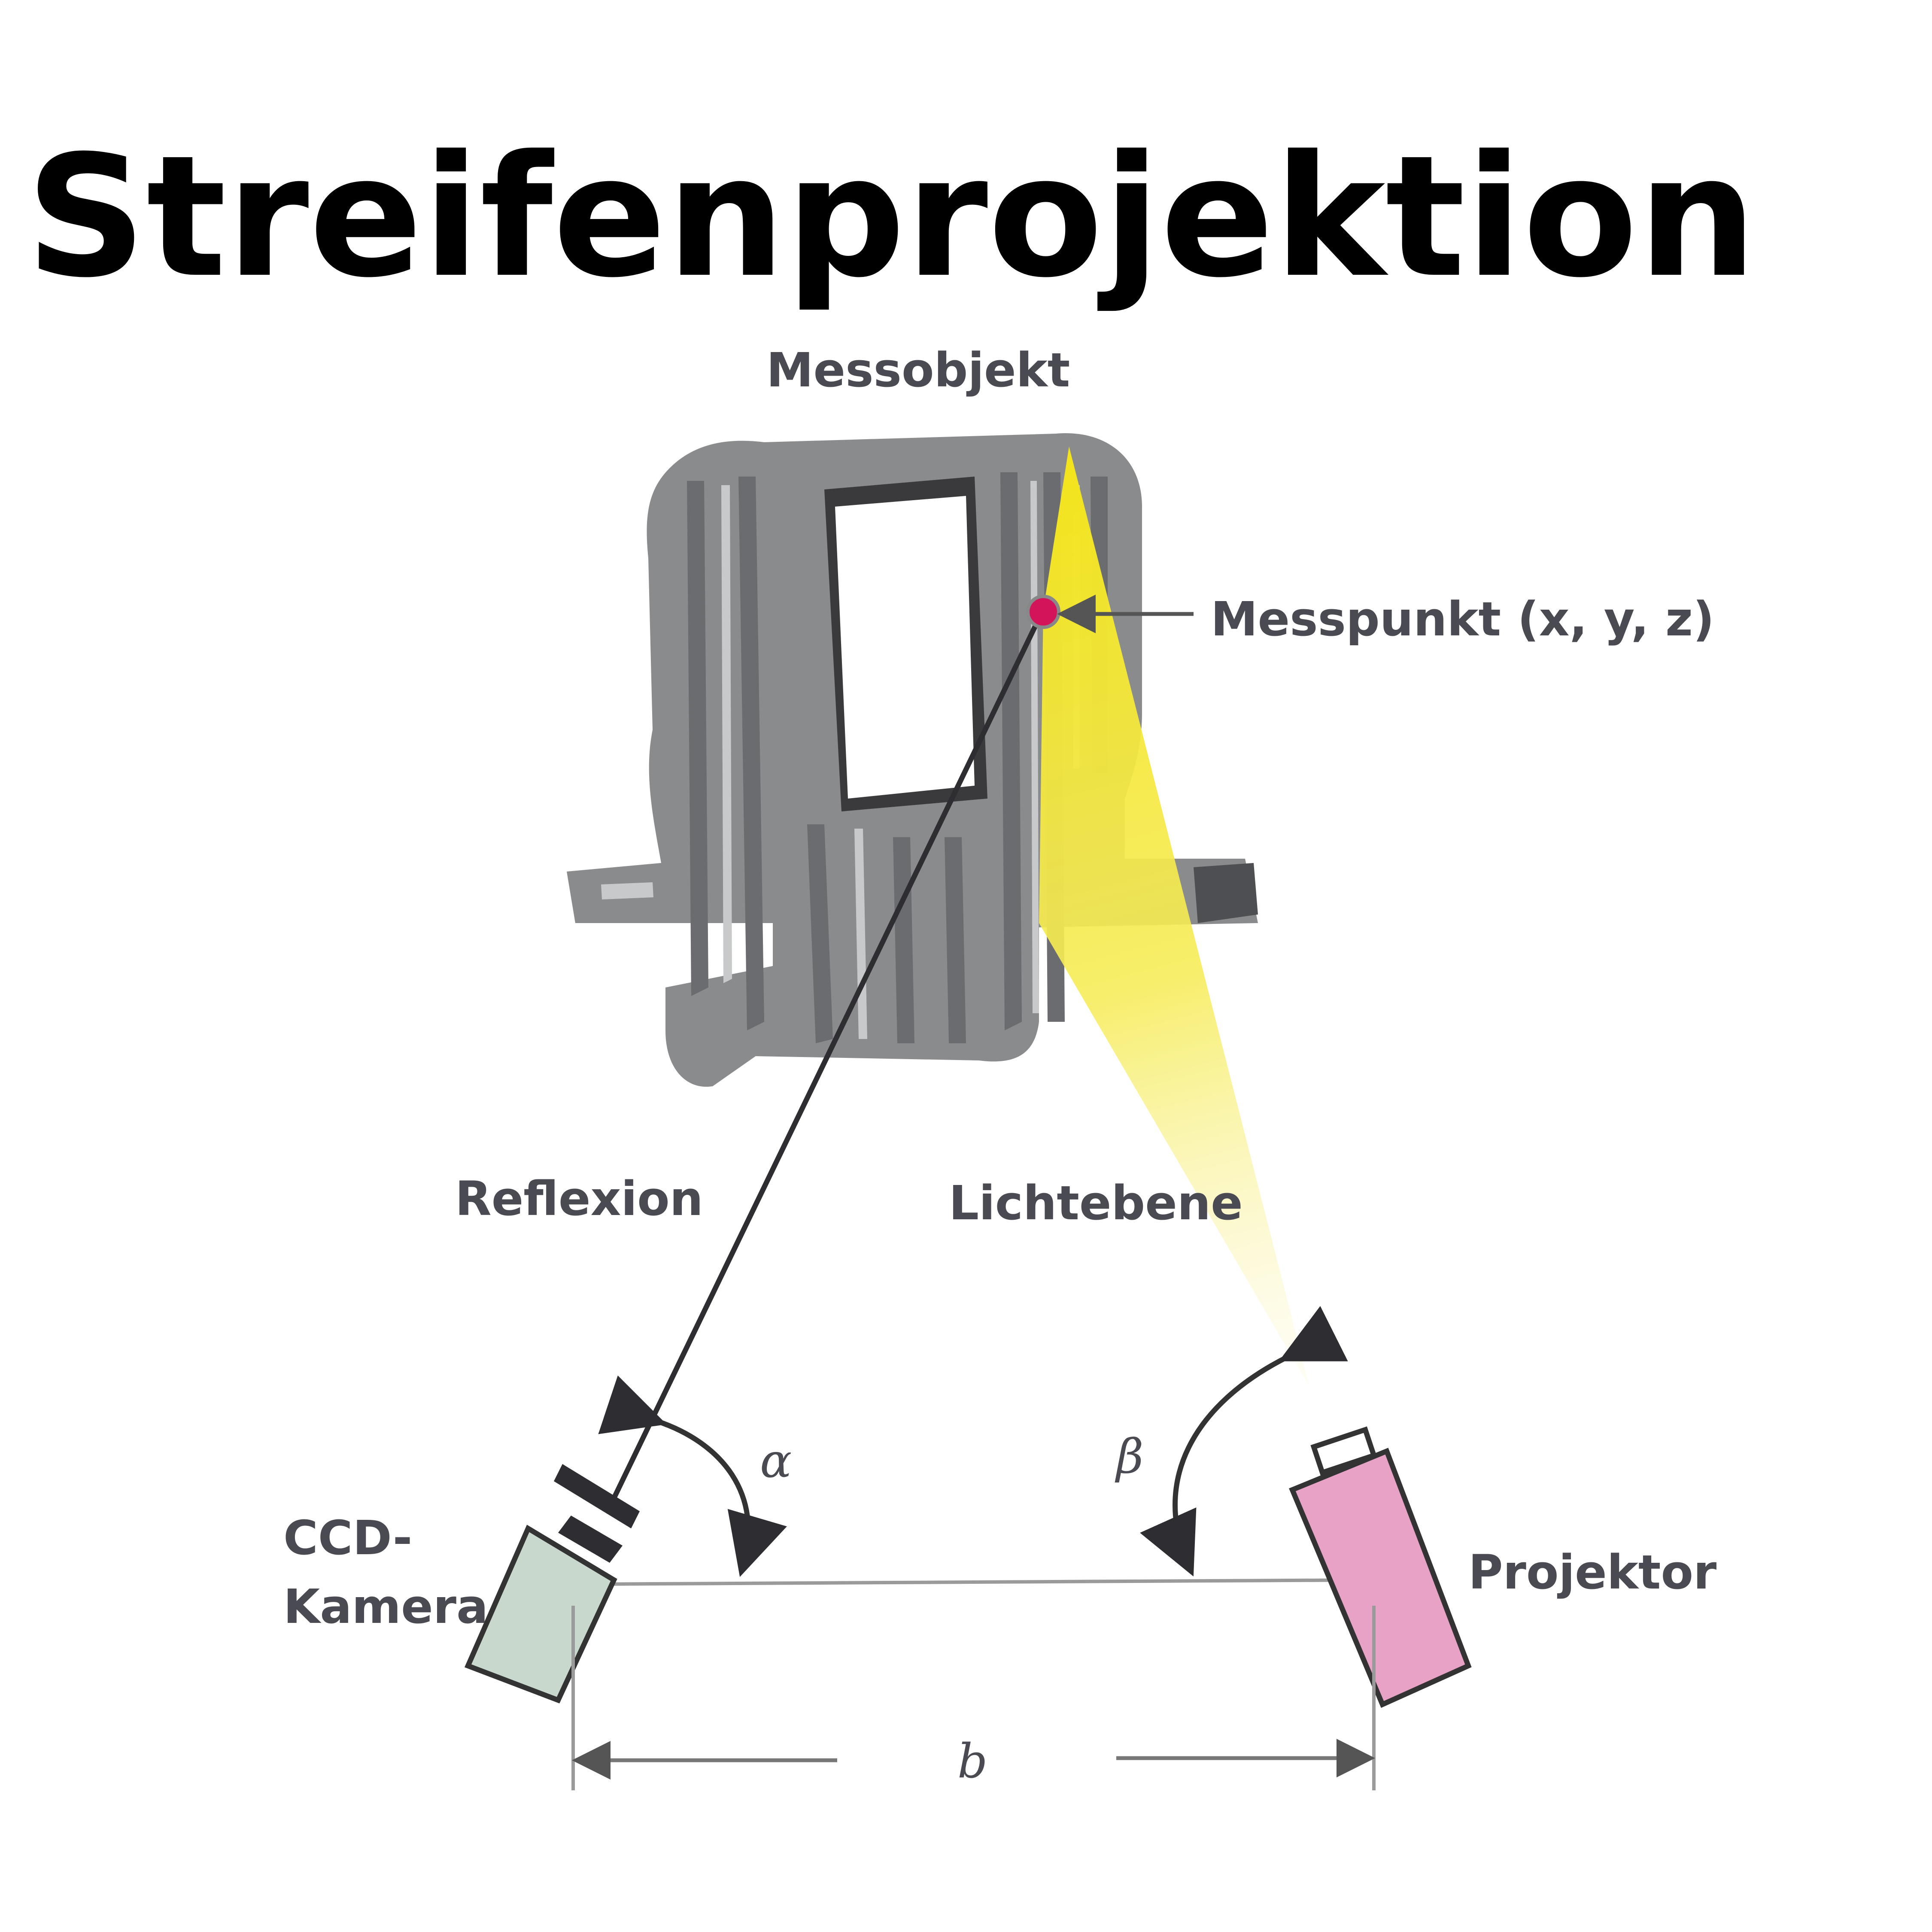  I want to click on object-stripes, so click(897, 757).